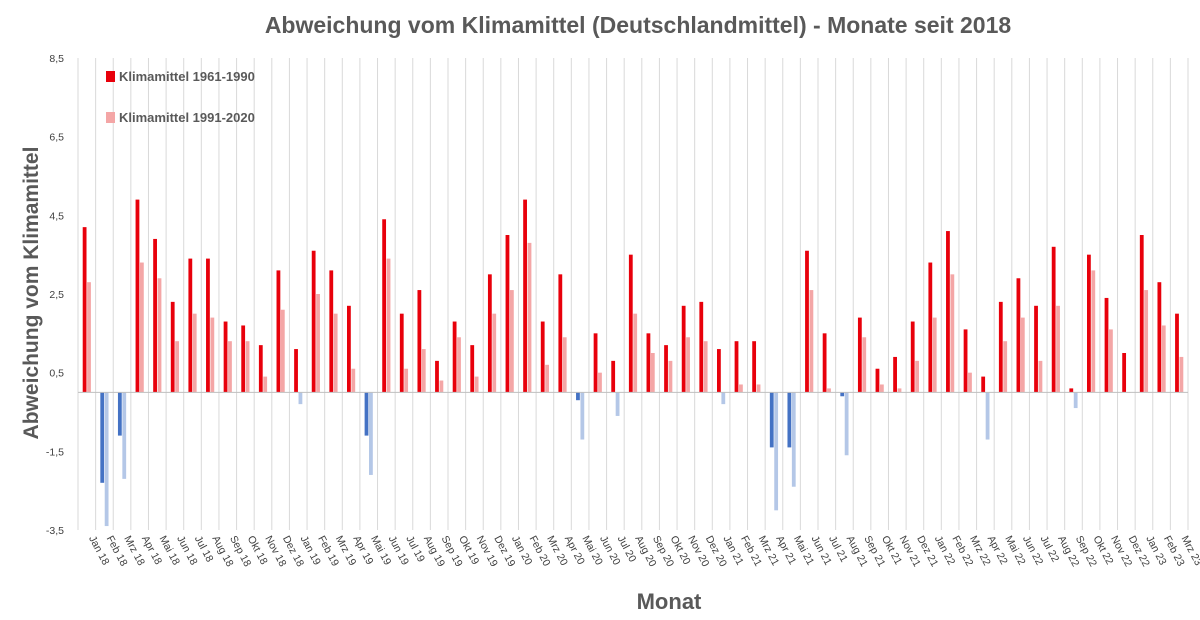 The height and width of the screenshot is (620, 1200). What do you see at coordinates (56, 138) in the screenshot?
I see `y-tick-label: 6,5` at bounding box center [56, 138].